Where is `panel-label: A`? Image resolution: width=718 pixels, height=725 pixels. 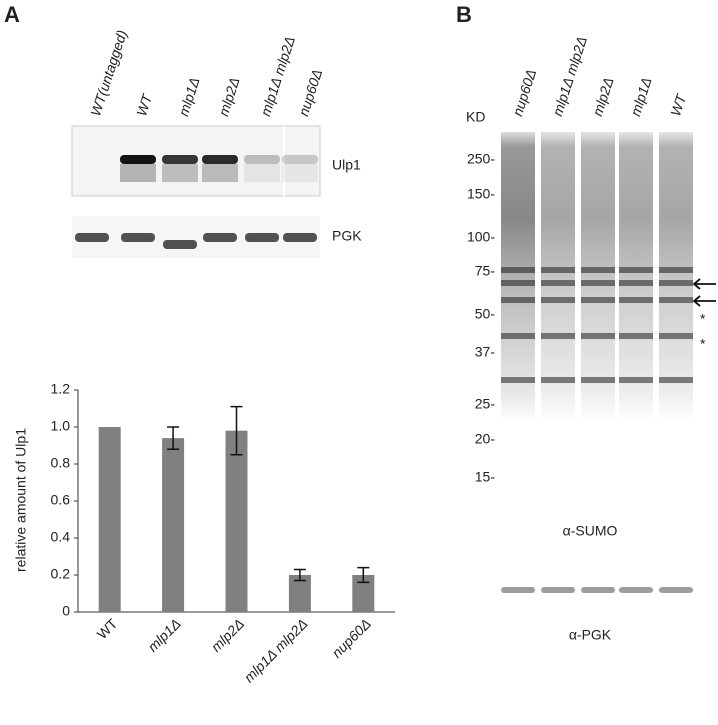
panel-label: A is located at coordinates (12, 14).